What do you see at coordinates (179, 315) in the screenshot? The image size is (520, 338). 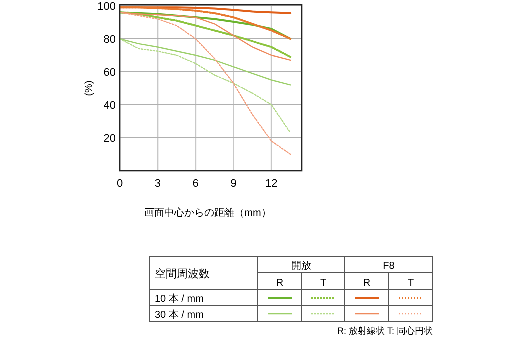 I see `text: 30 本 / mm` at bounding box center [179, 315].